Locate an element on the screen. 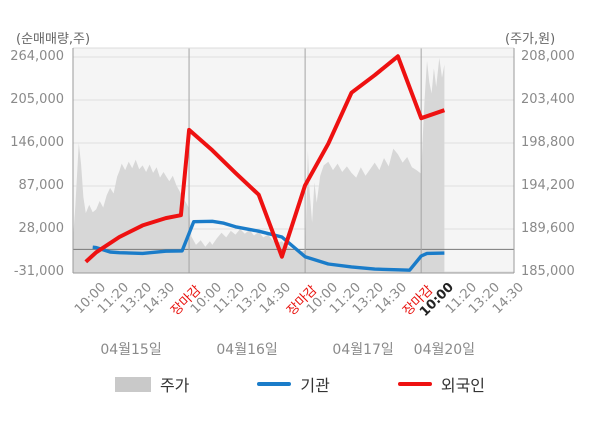  price-area-swatch is located at coordinates (132, 384).